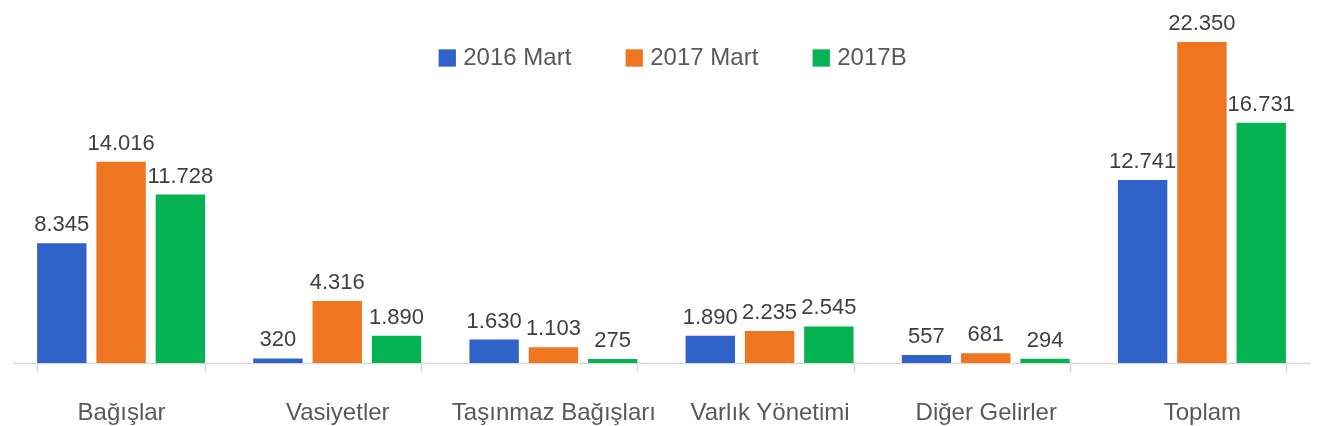  I want to click on data-label: 1.630, so click(494, 320).